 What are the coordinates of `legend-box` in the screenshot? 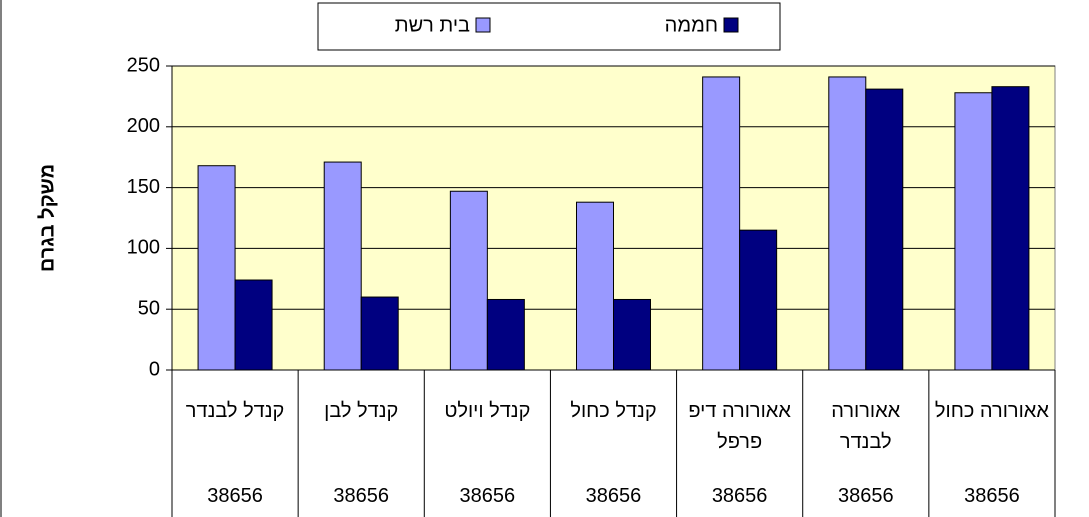 It's located at (549, 26).